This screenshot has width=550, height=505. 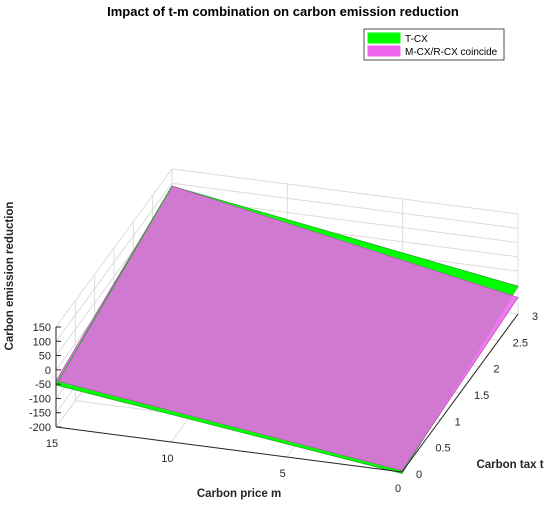 What do you see at coordinates (384, 38) in the screenshot?
I see `legend-swatch-t-cx` at bounding box center [384, 38].